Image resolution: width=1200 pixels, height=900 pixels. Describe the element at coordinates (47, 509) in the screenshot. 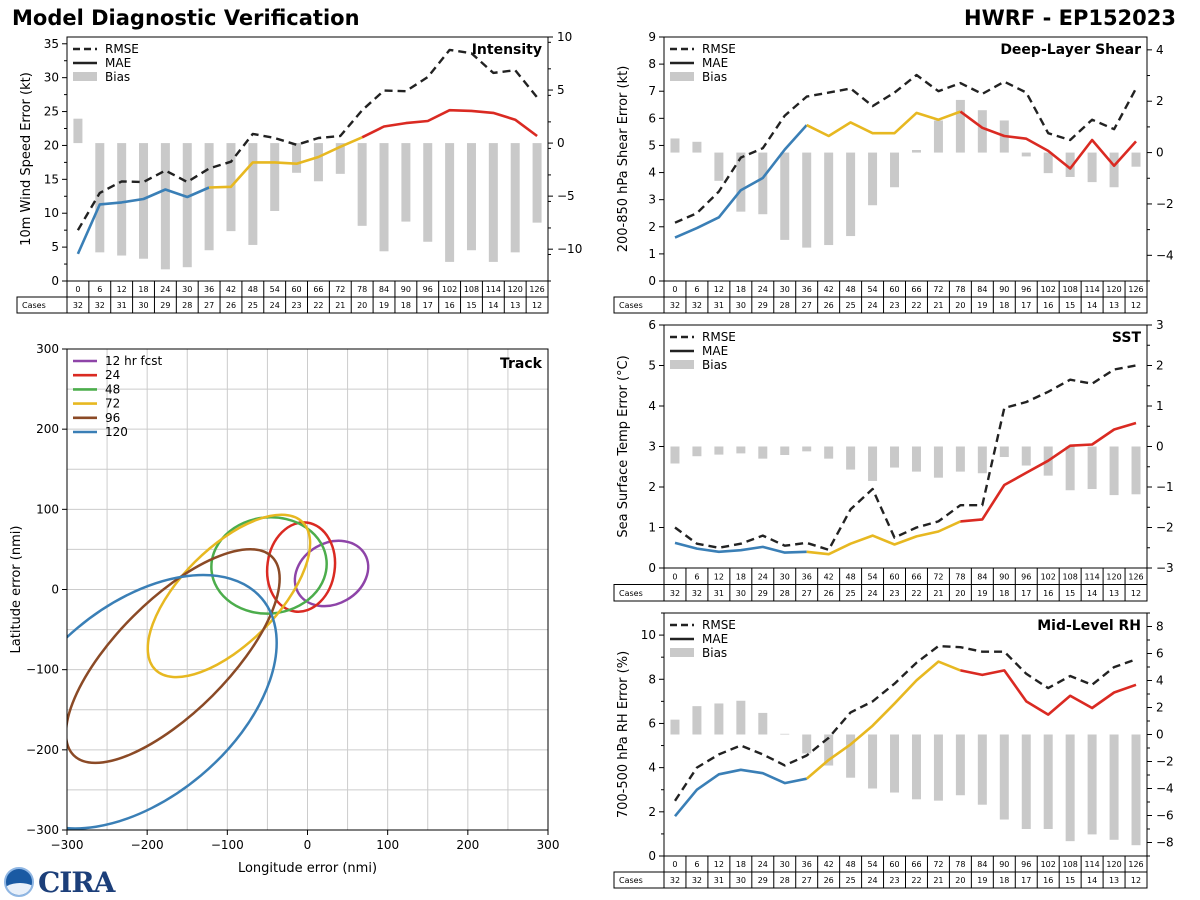

I see `y-tick-label: 100` at that location.